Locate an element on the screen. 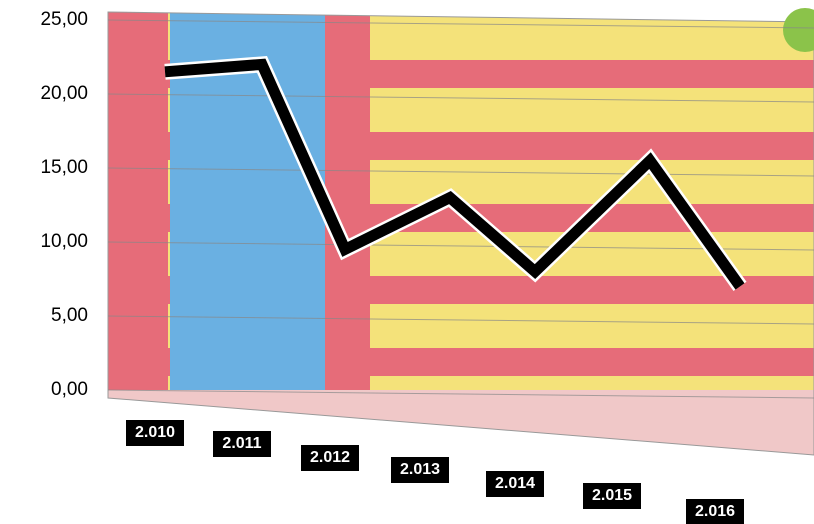 The height and width of the screenshot is (524, 814). x-tick-label: 2.012 is located at coordinates (330, 457).